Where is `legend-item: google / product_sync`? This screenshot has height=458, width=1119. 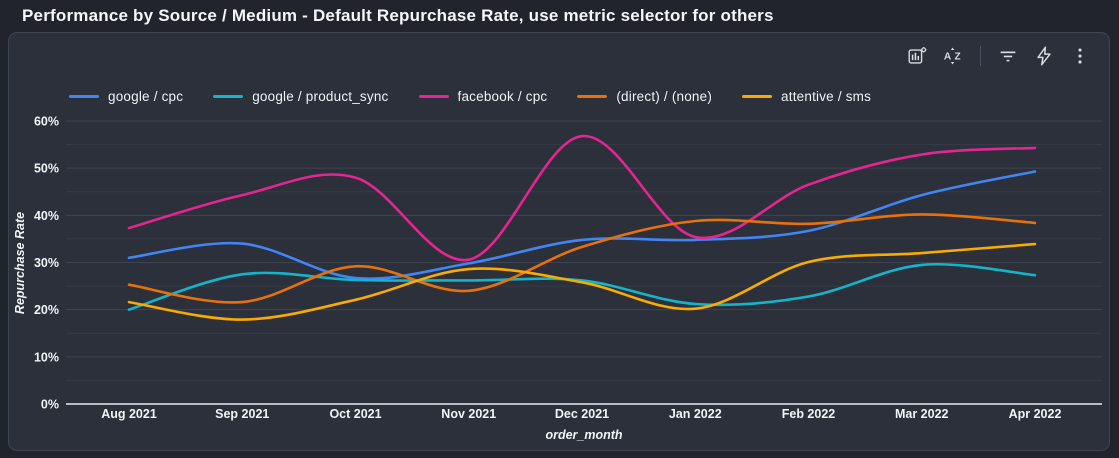 legend-item: google / product_sync is located at coordinates (300, 96).